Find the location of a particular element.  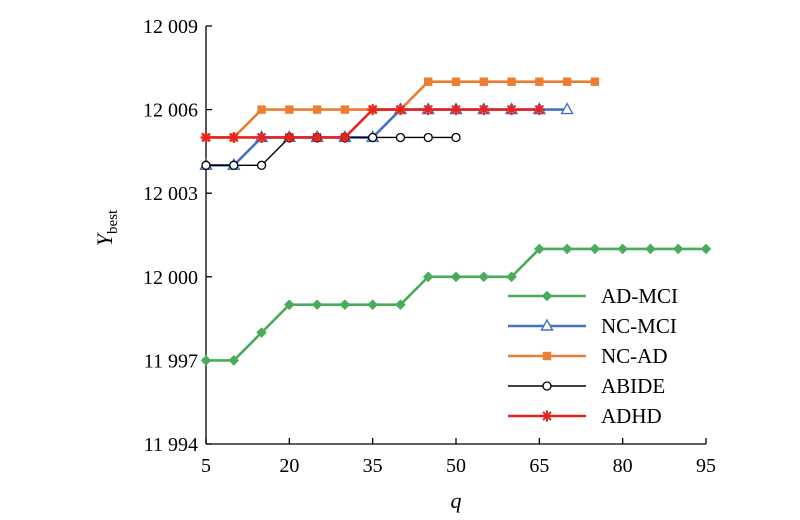

legend-label-ad-mci: AD-MCI is located at coordinates (639, 296).